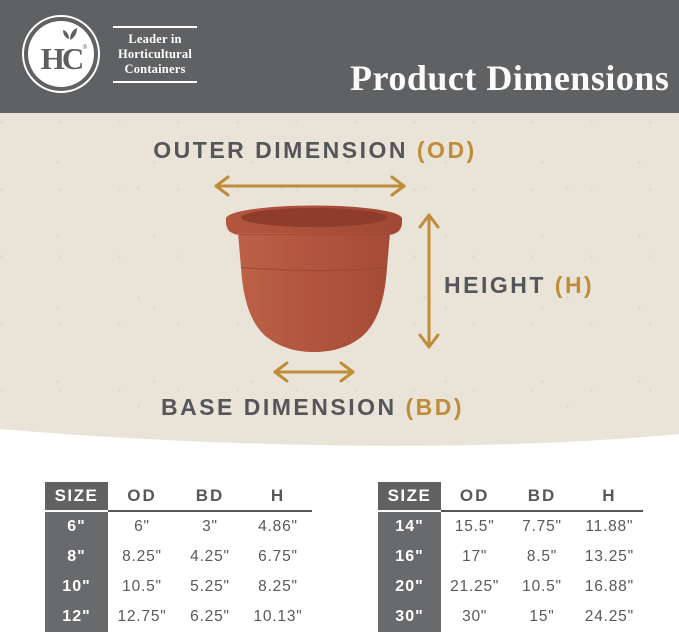 Image resolution: width=679 pixels, height=636 pixels. I want to click on value-cell: 21.25", so click(475, 586).